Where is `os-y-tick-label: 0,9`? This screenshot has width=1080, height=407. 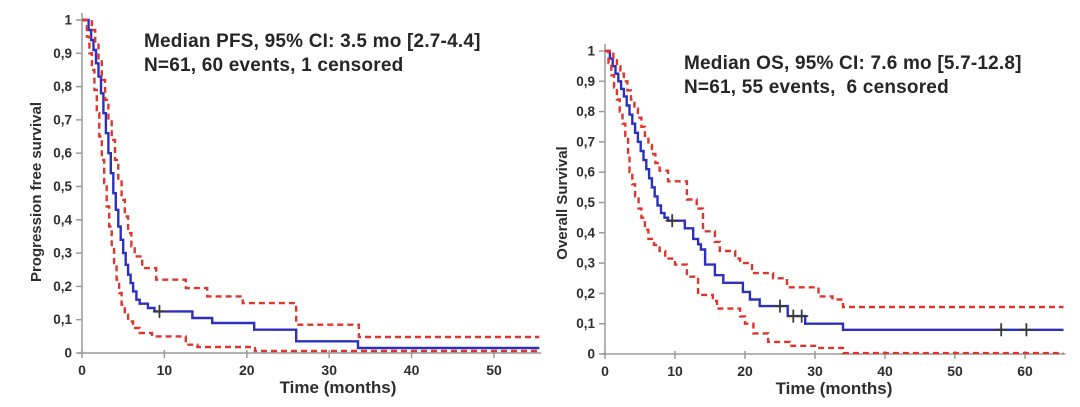
os-y-tick-label: 0,9 is located at coordinates (585, 81).